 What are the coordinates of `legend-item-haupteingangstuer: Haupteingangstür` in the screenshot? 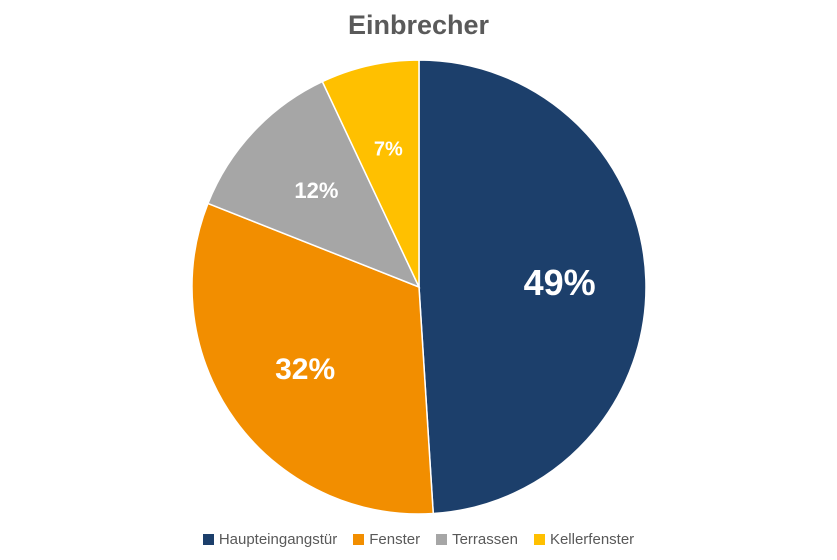 It's located at (270, 539).